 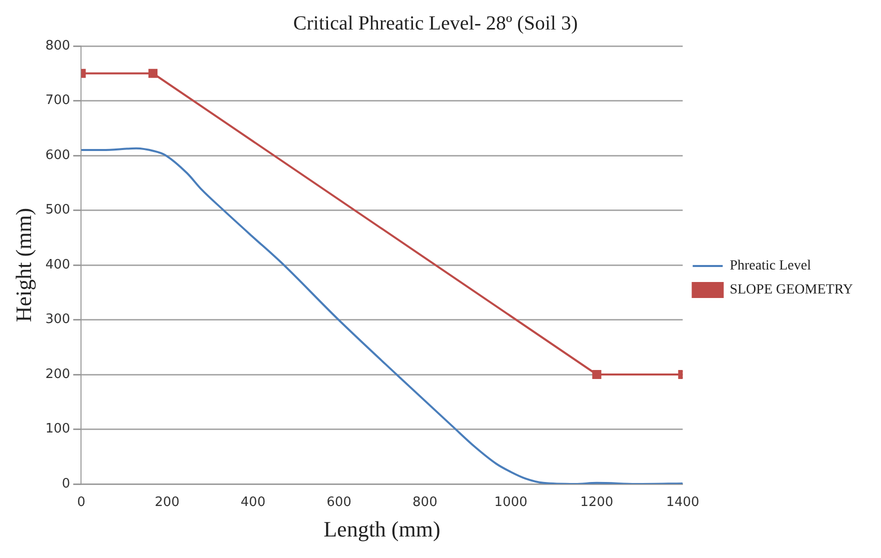 I want to click on x-tick-label: 0, so click(x=81, y=502).